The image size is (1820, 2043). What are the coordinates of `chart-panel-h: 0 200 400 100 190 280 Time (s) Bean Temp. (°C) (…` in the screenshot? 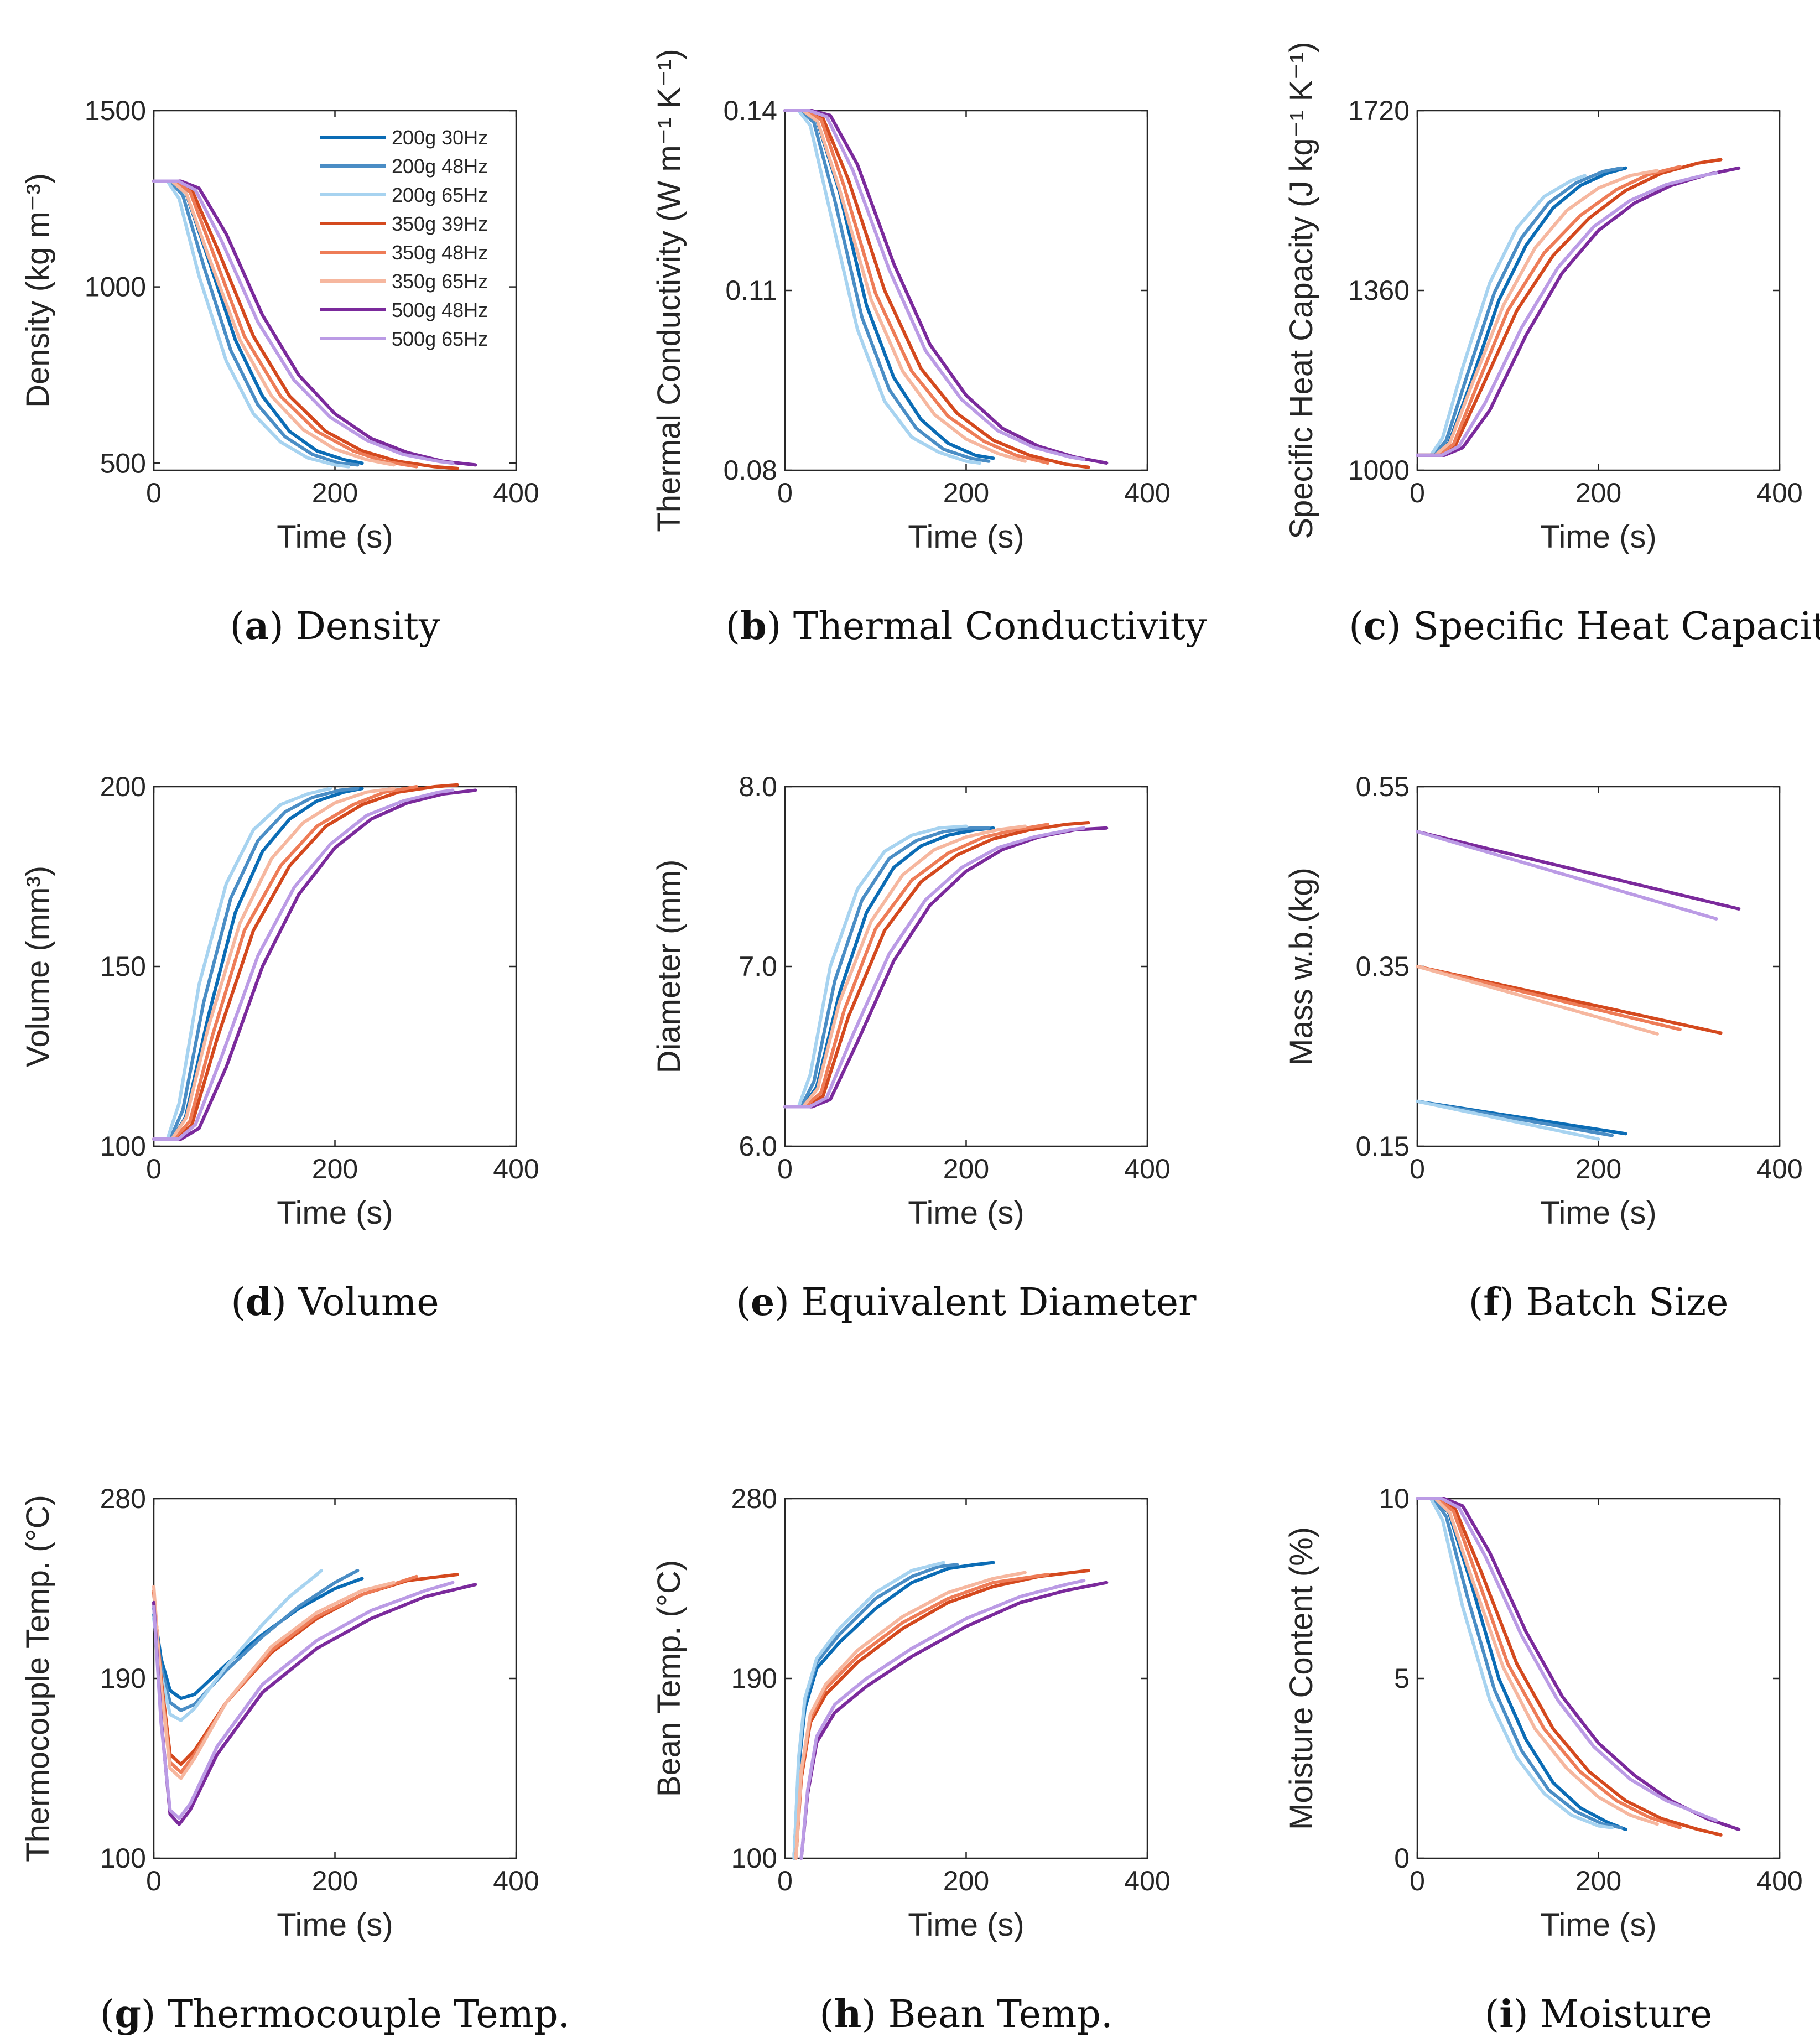 It's located at (911, 1760).